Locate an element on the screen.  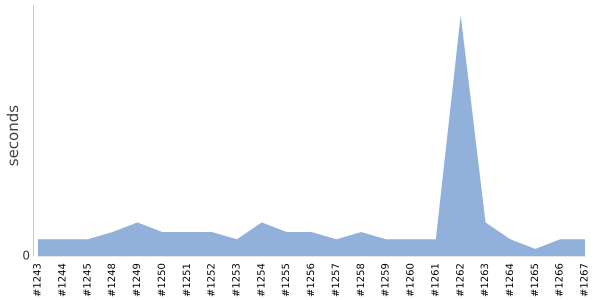
x-tick-label: #1259 is located at coordinates (386, 280).